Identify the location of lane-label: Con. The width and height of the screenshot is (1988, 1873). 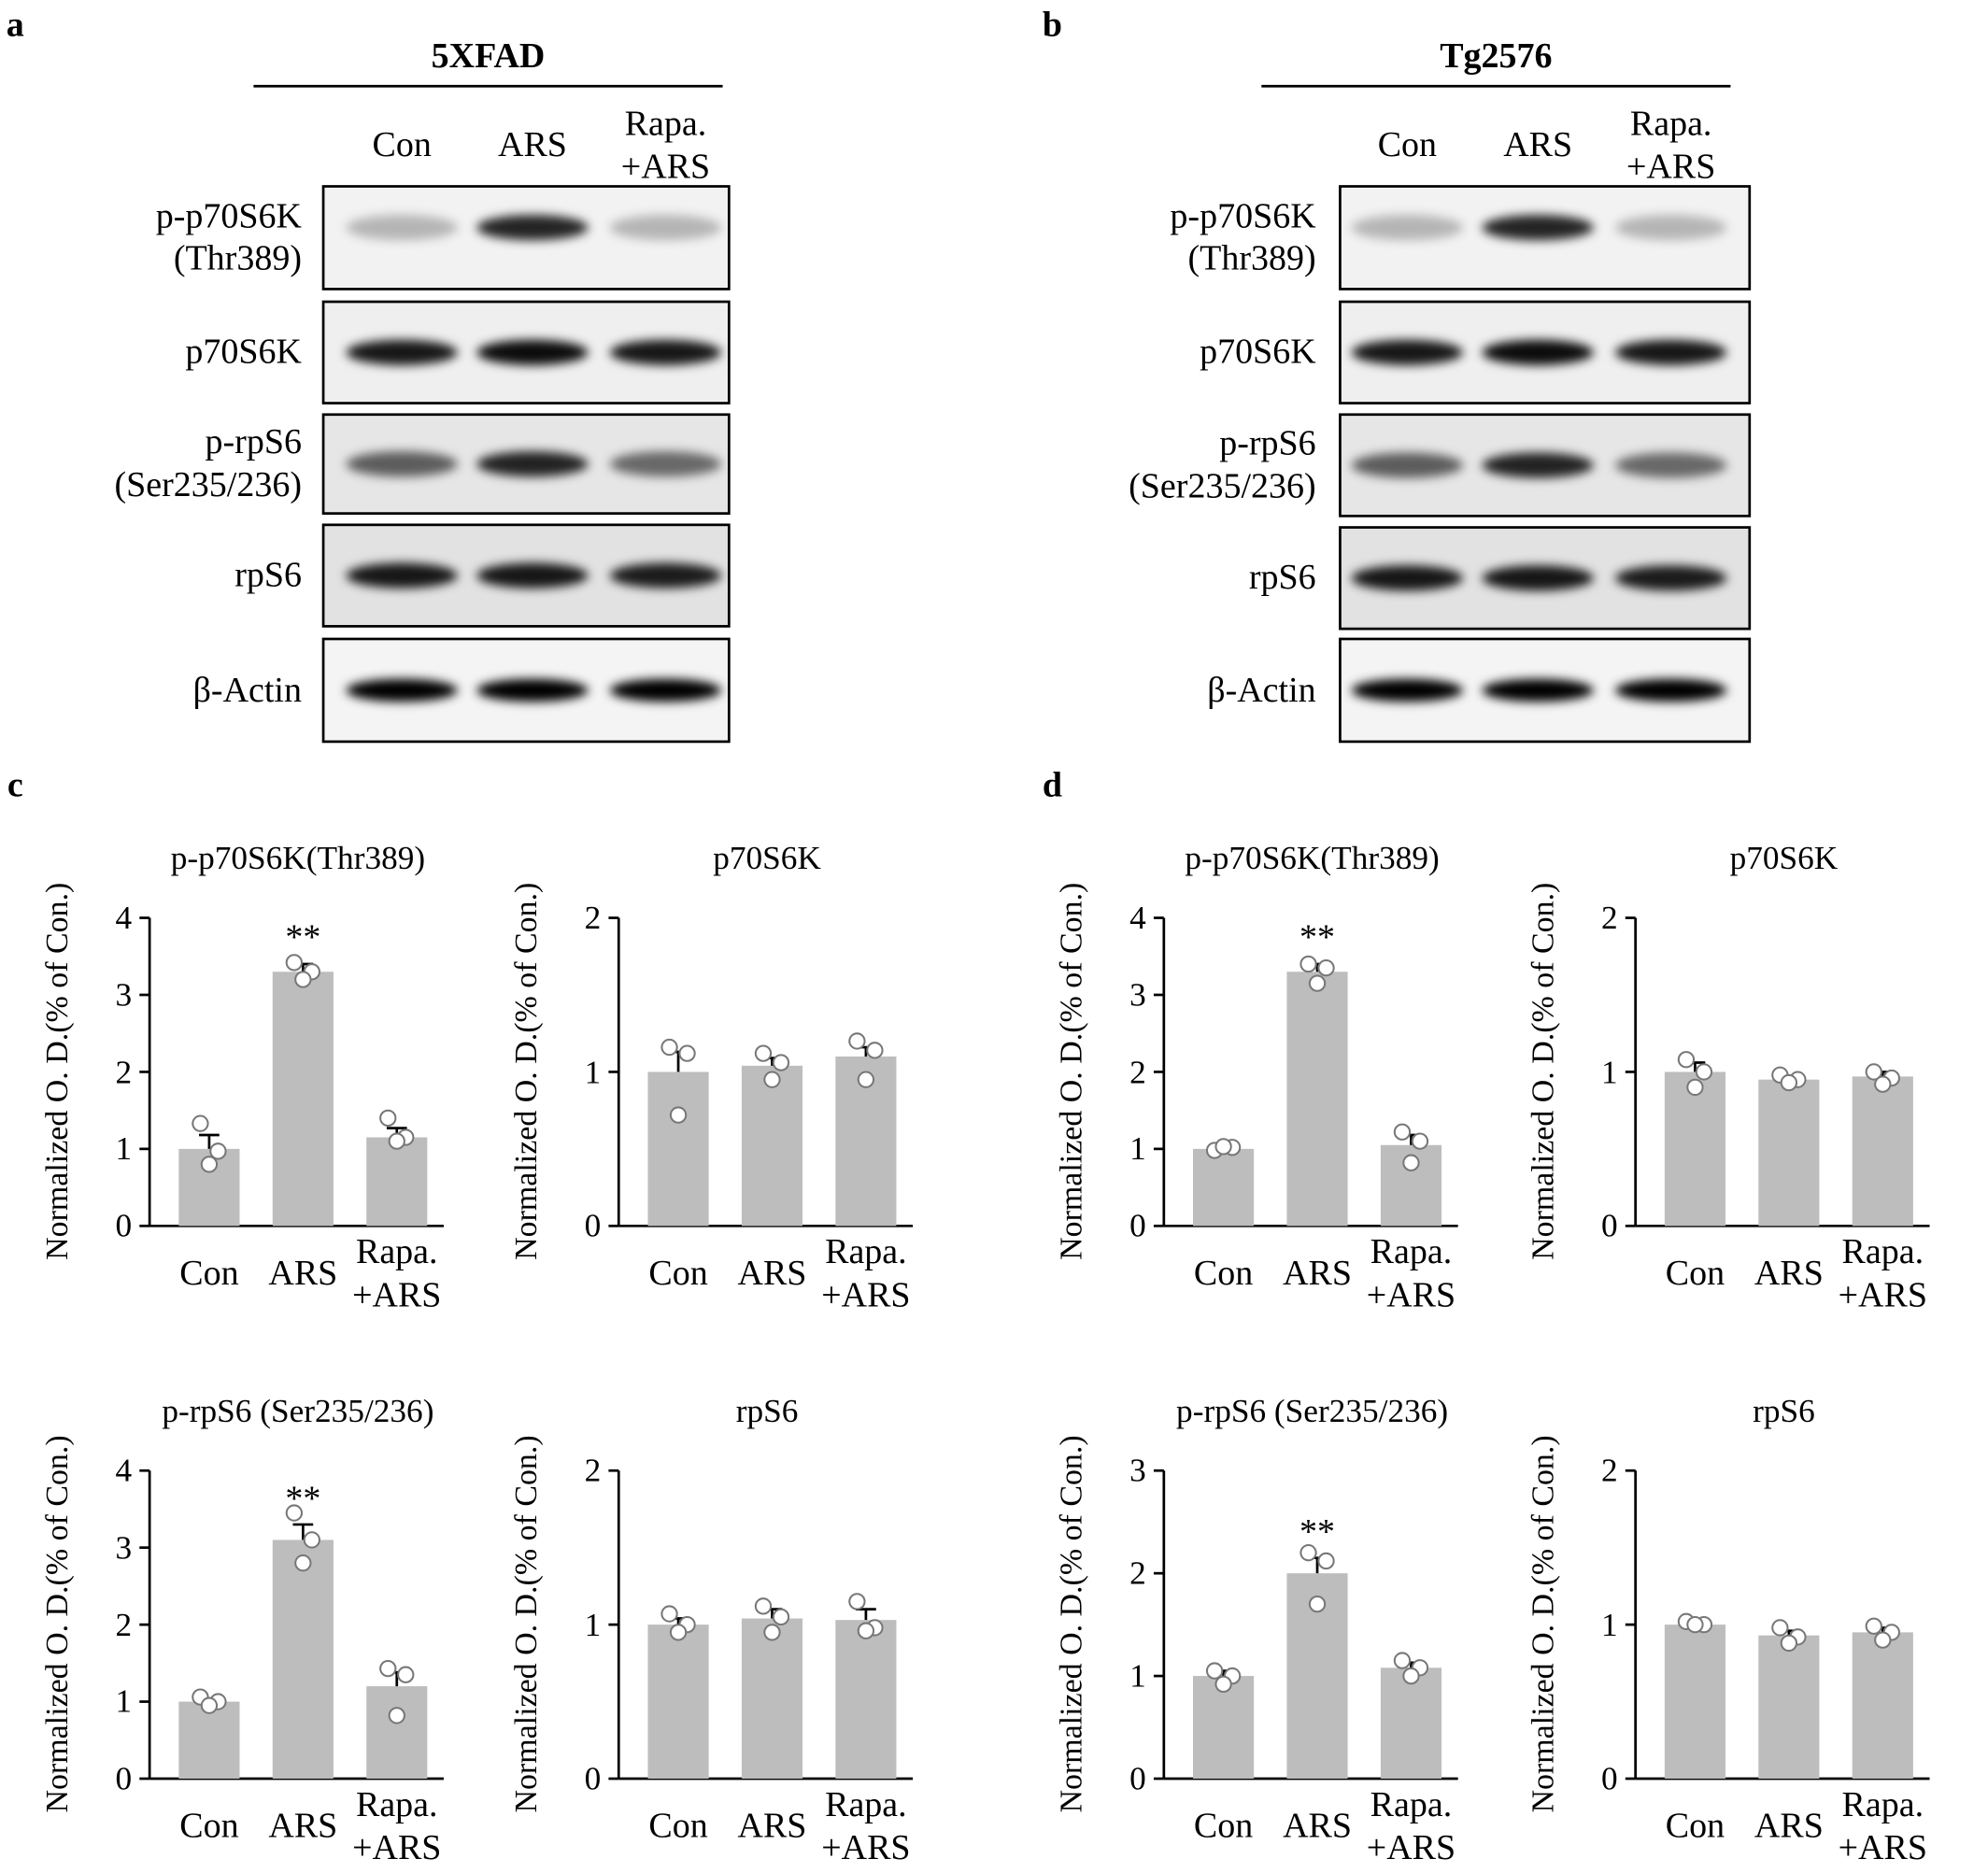
(1407, 145).